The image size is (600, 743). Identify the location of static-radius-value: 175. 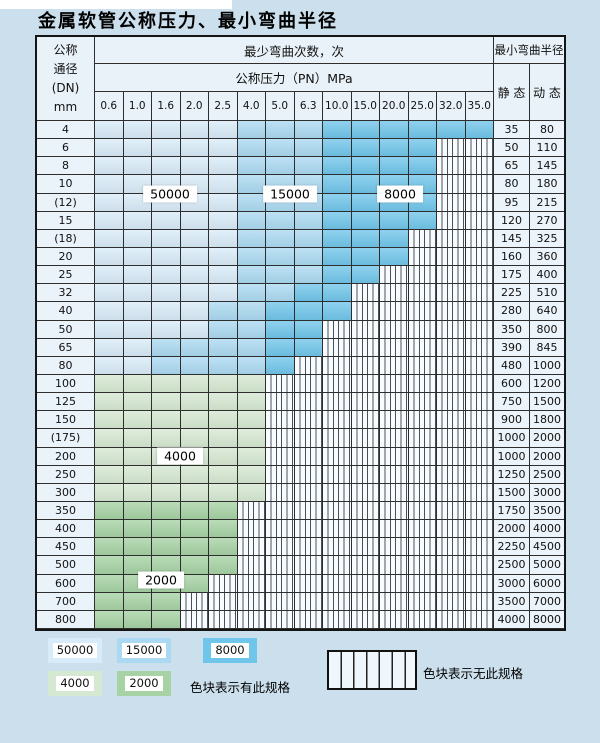
(512, 275).